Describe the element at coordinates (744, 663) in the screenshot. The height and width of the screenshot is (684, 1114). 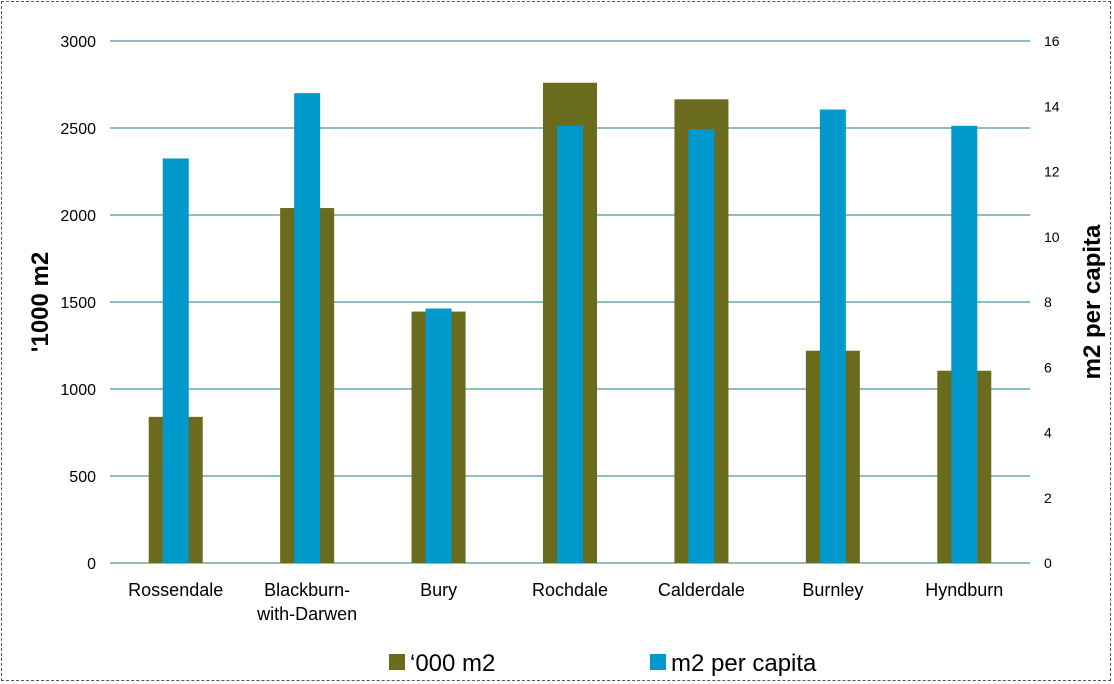
I see `legend-label-per-capita: m2 per capita` at that location.